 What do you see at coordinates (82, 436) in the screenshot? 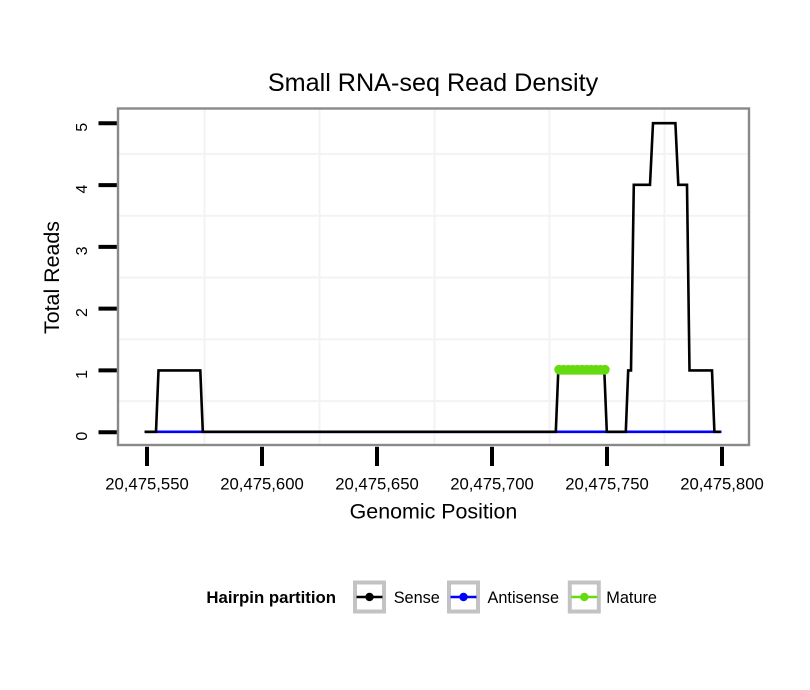
I see `svg-text: 0` at bounding box center [82, 436].